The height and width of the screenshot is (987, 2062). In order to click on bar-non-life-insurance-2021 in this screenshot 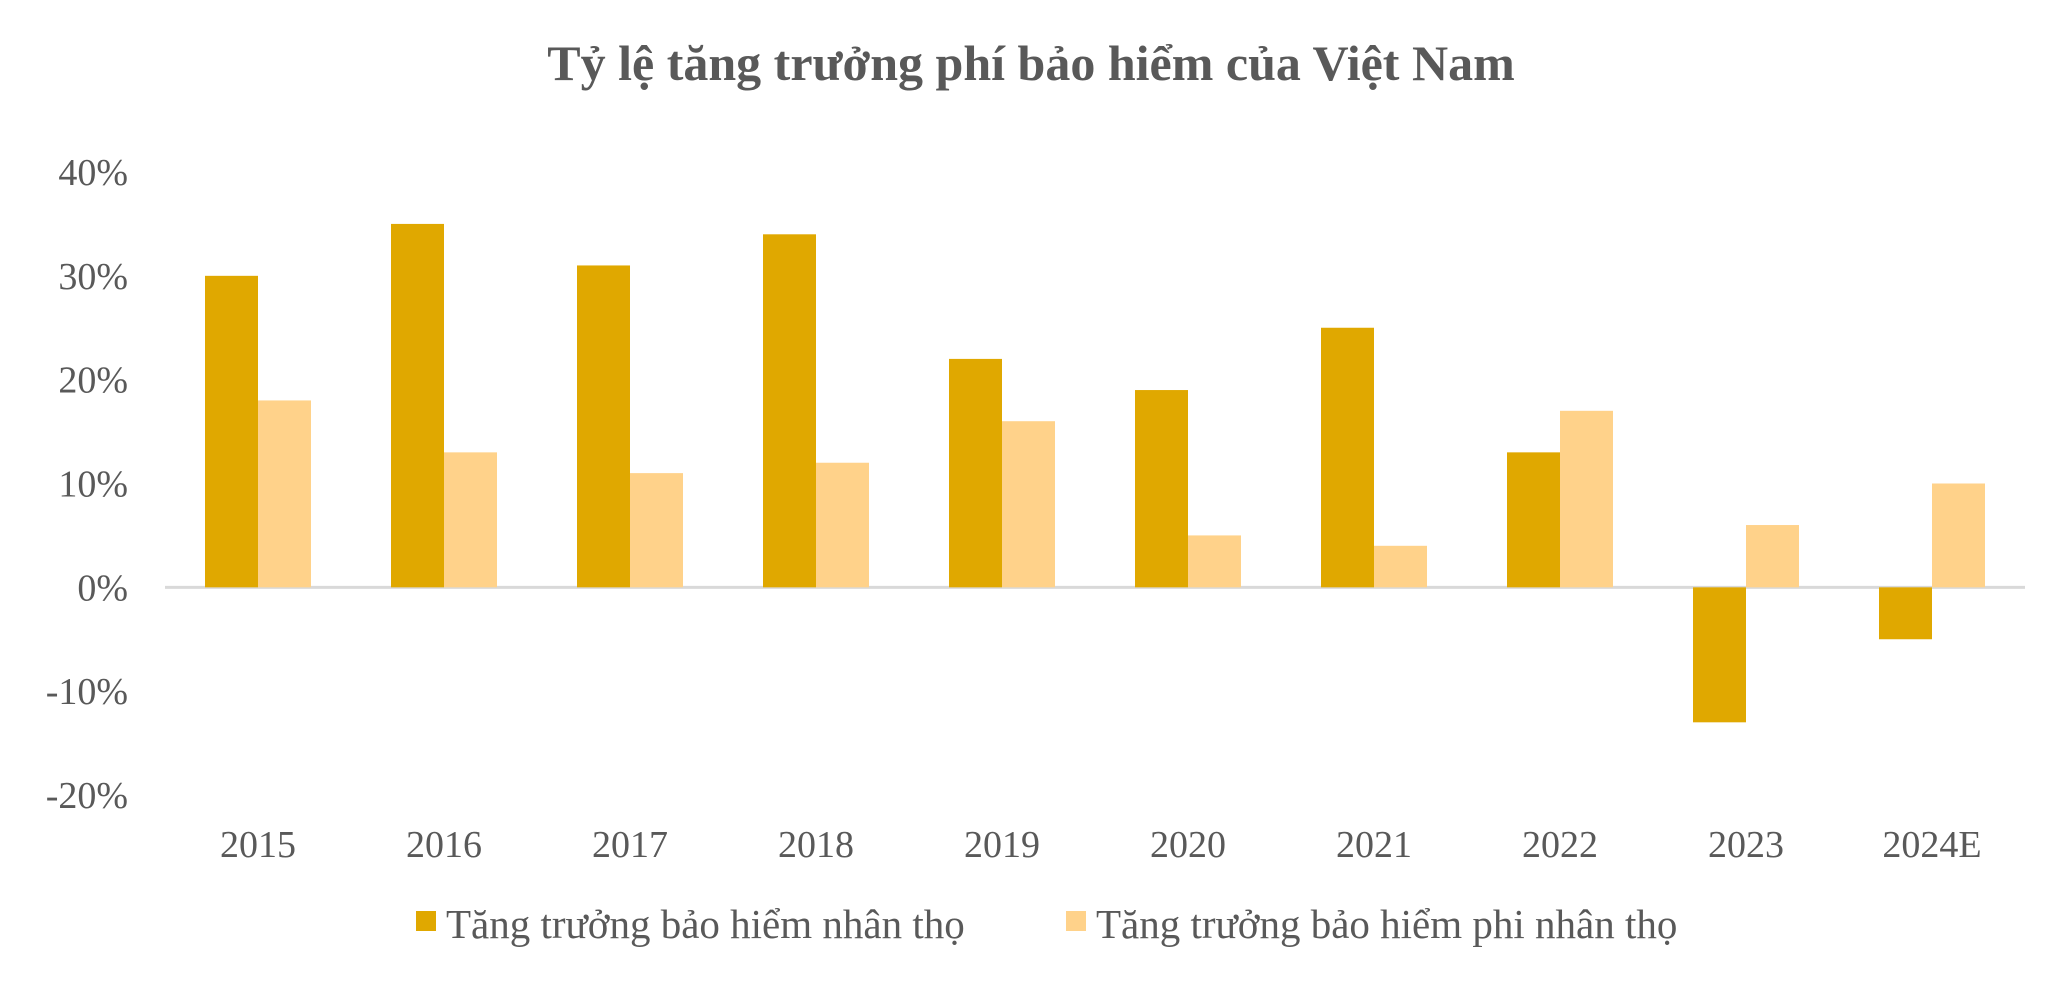, I will do `click(1400, 566)`.